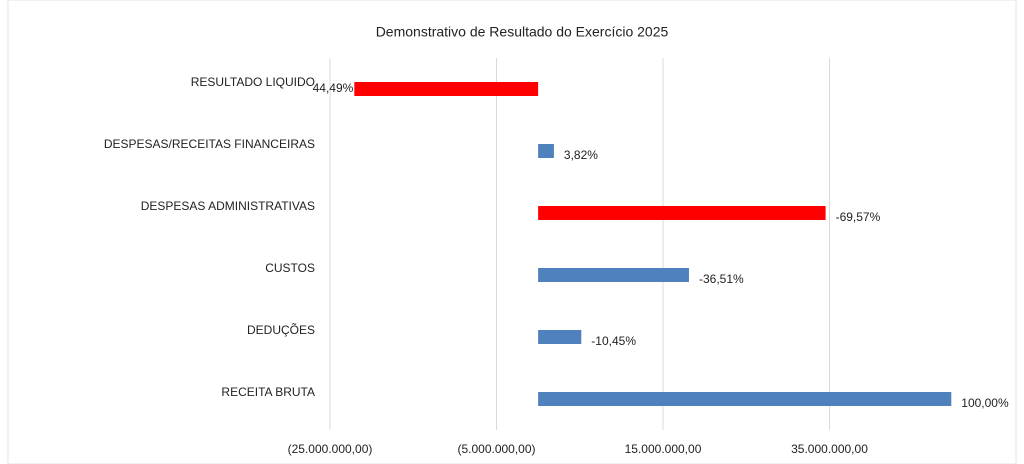 The height and width of the screenshot is (464, 1024). What do you see at coordinates (253, 82) in the screenshot?
I see `y-tick-label: RESULTADO LIQUIDO` at bounding box center [253, 82].